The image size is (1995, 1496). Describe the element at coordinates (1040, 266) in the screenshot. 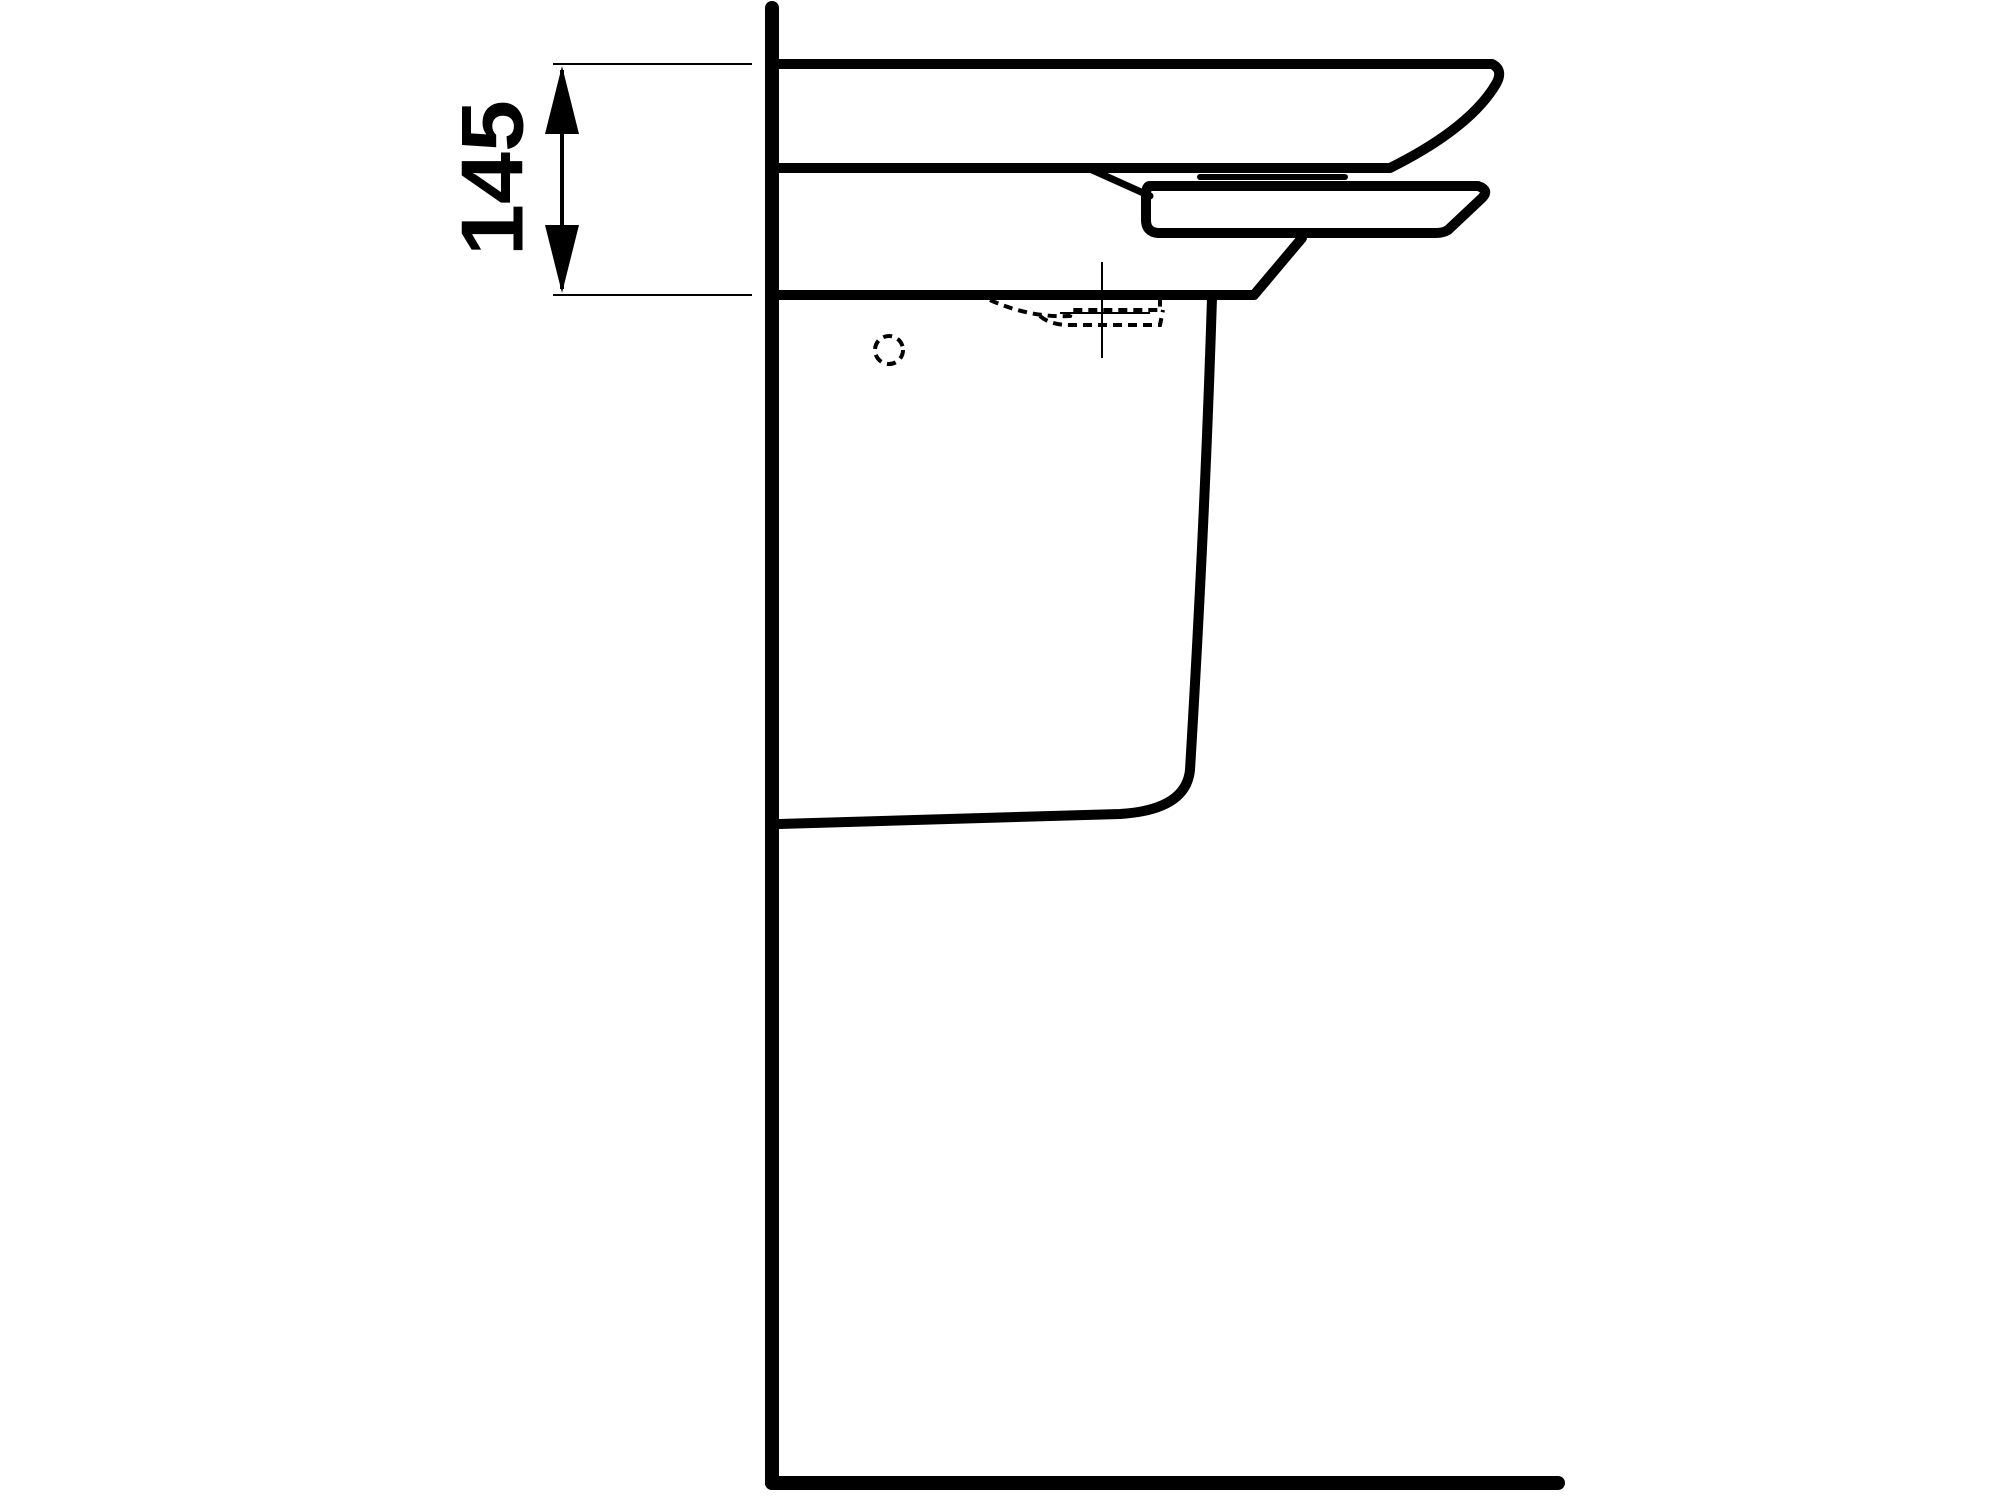

I see `basin-body` at that location.